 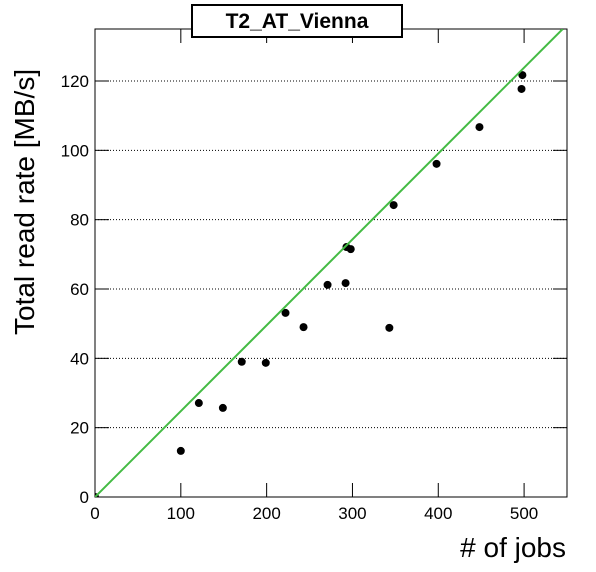 I want to click on x-tick-label: 300, so click(x=352, y=513).